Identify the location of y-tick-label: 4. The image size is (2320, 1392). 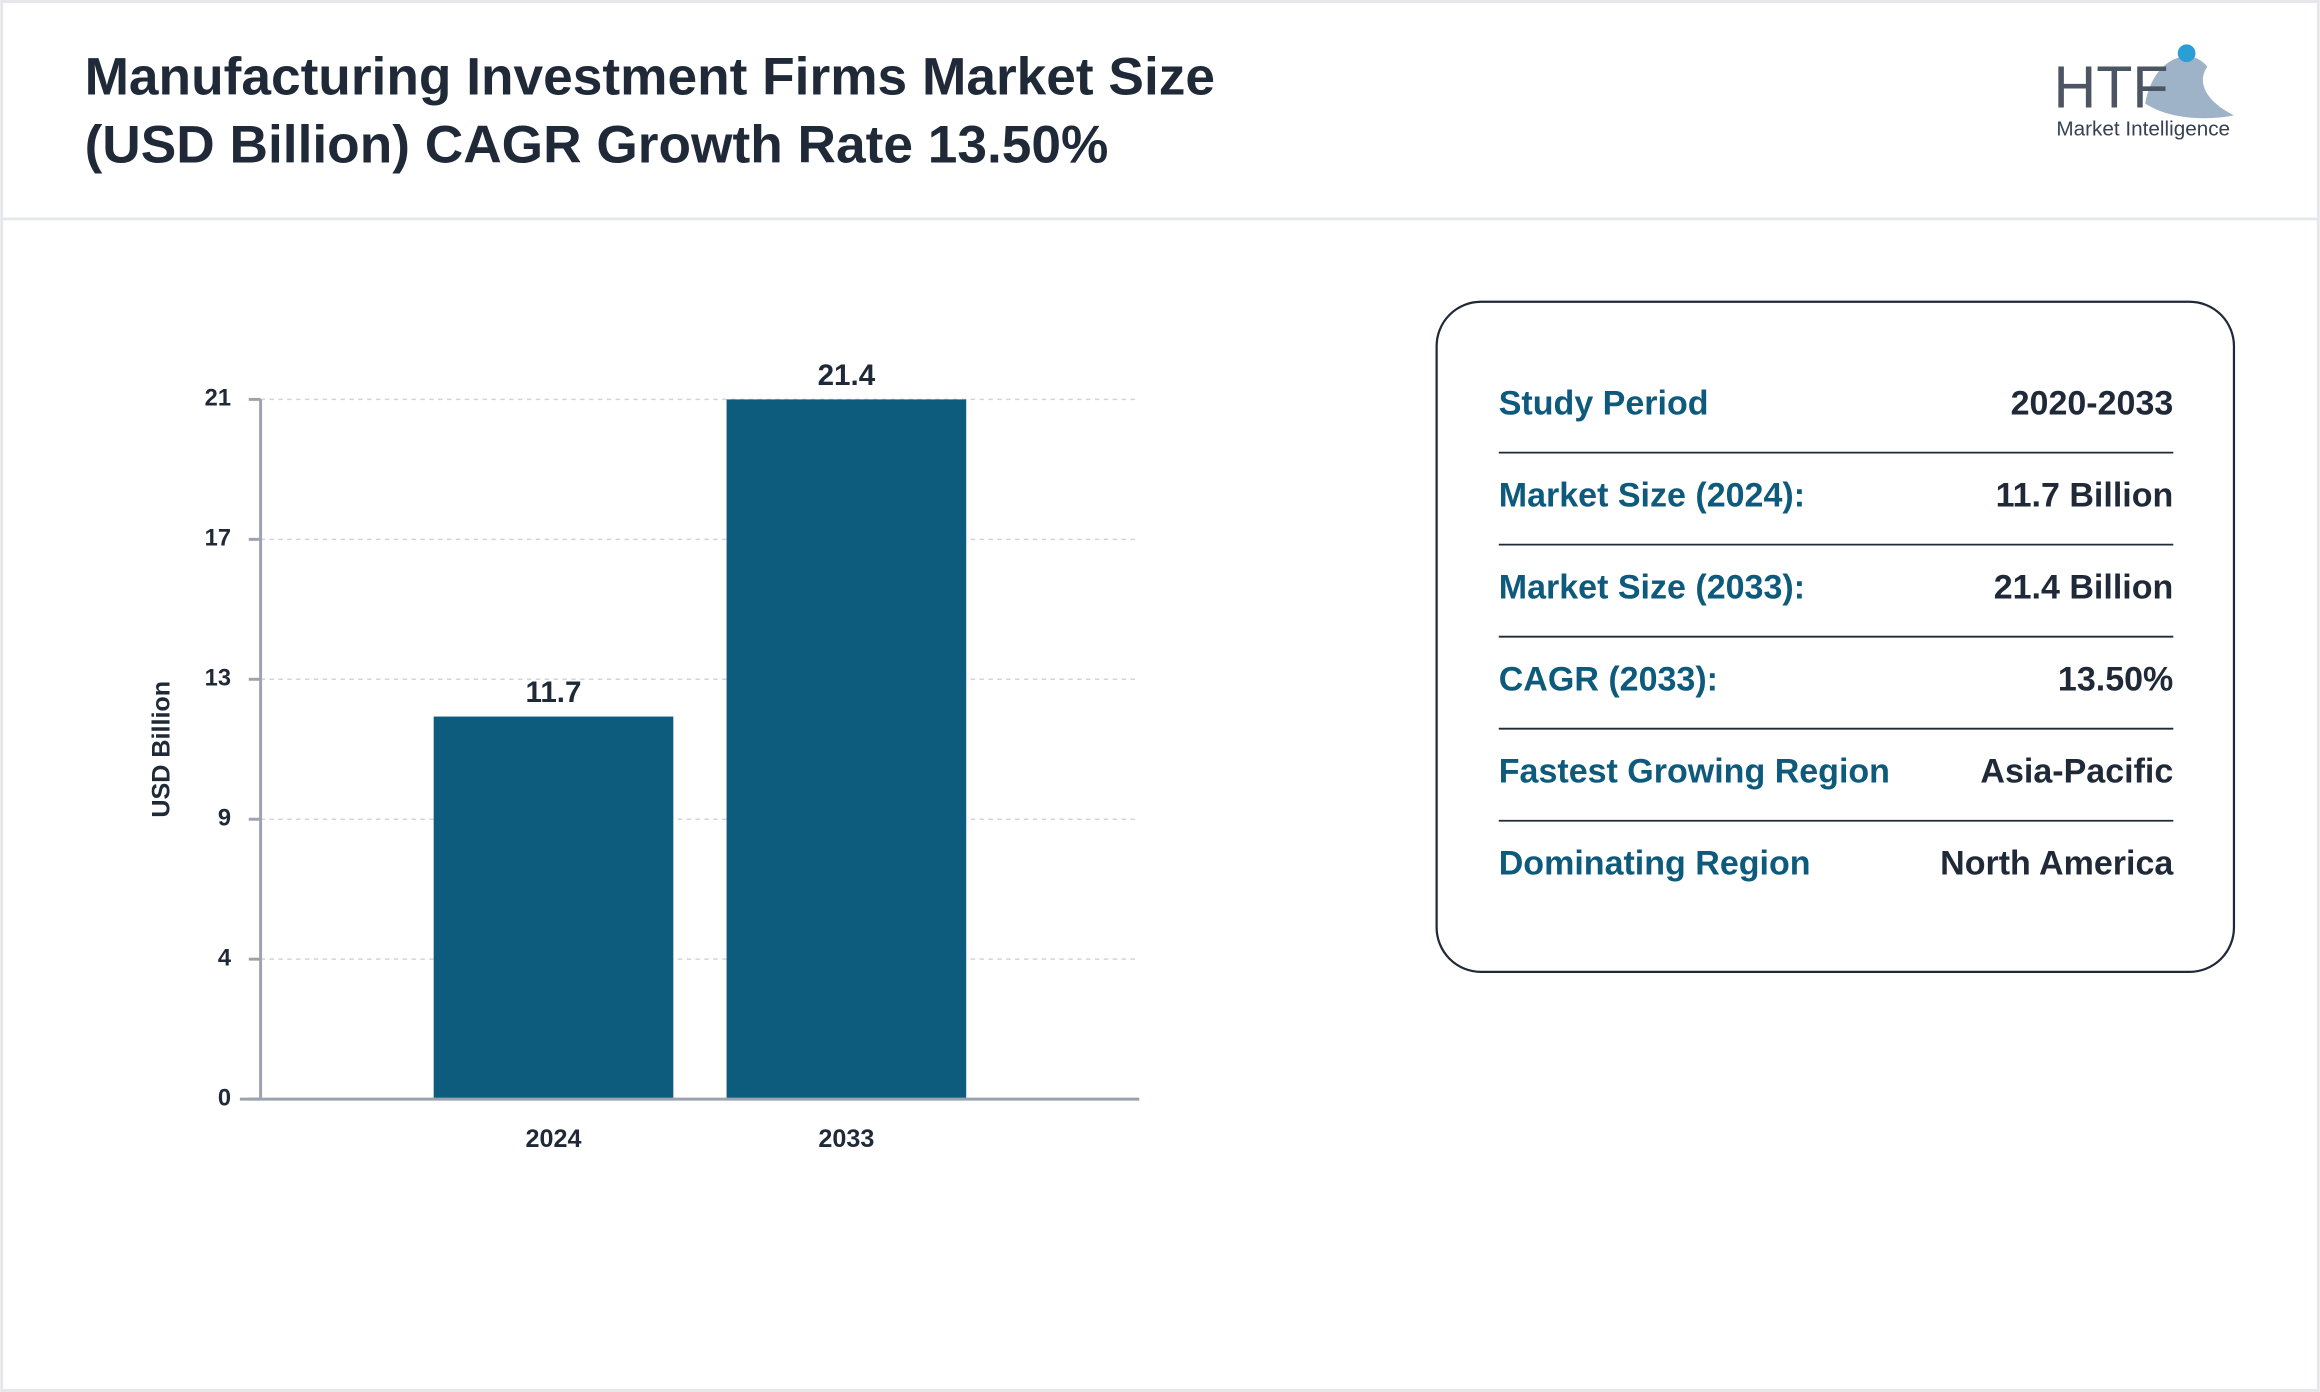
(225, 958).